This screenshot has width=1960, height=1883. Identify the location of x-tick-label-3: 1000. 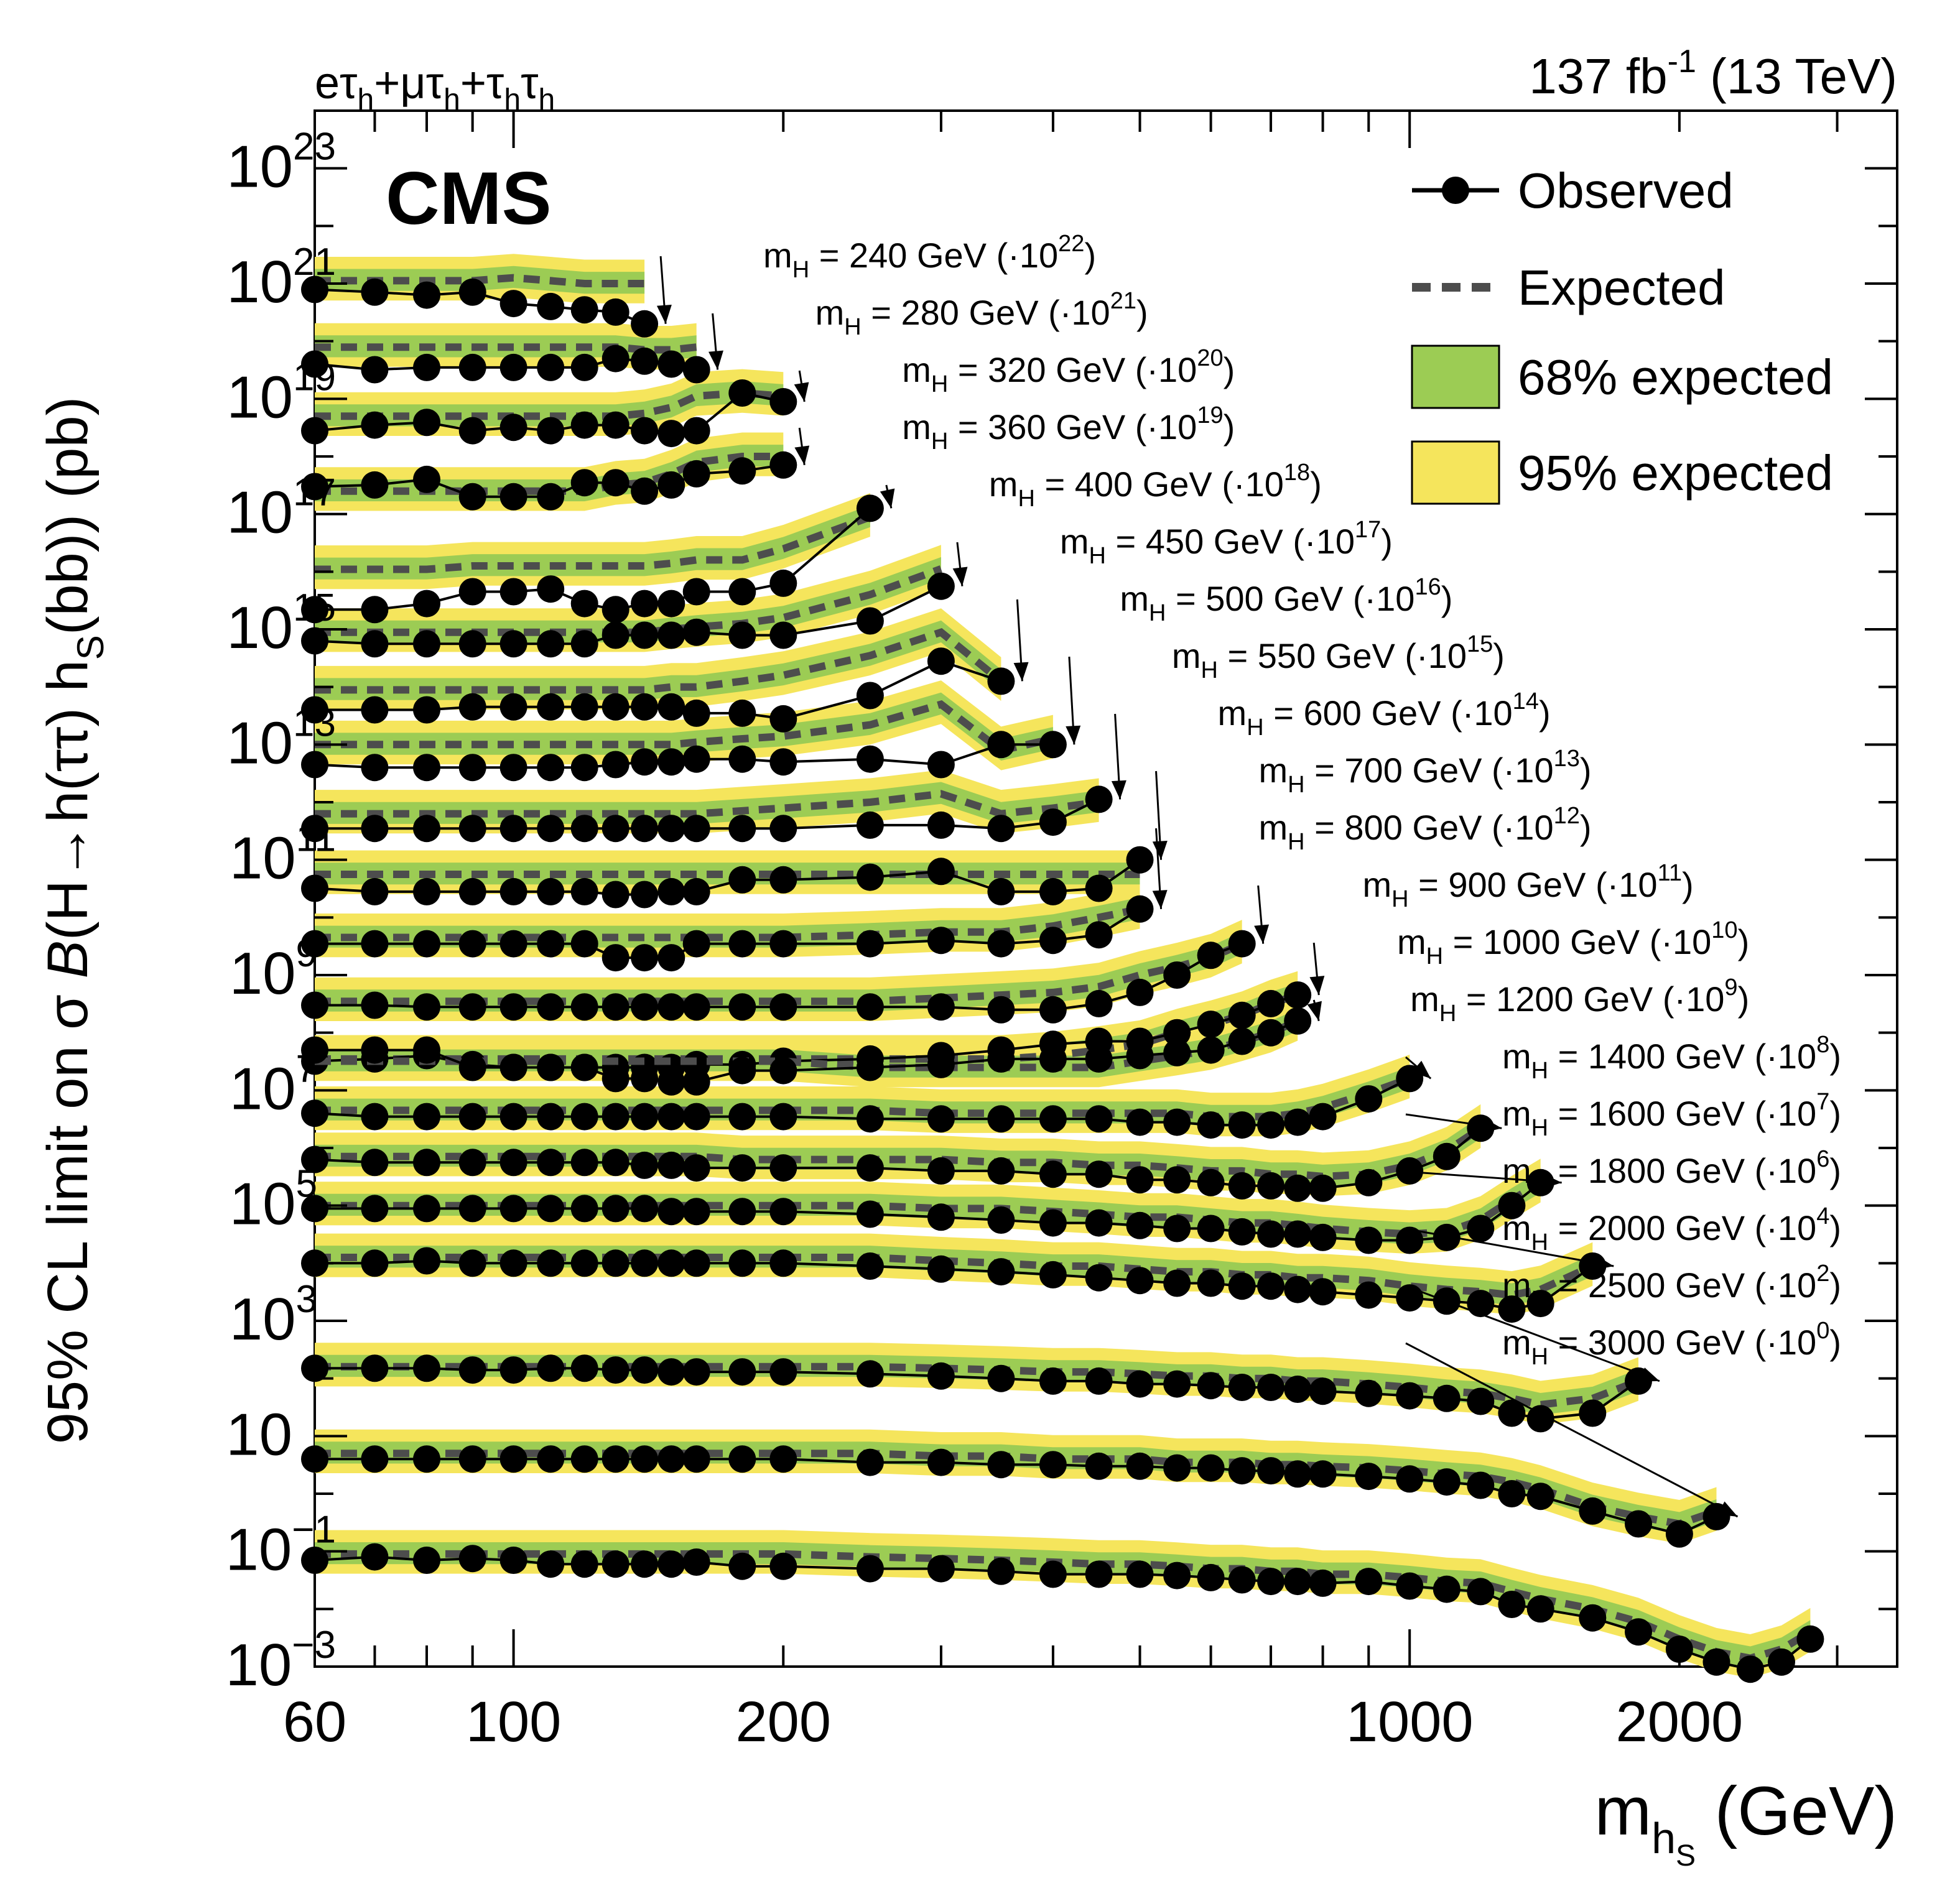
(1410, 1722).